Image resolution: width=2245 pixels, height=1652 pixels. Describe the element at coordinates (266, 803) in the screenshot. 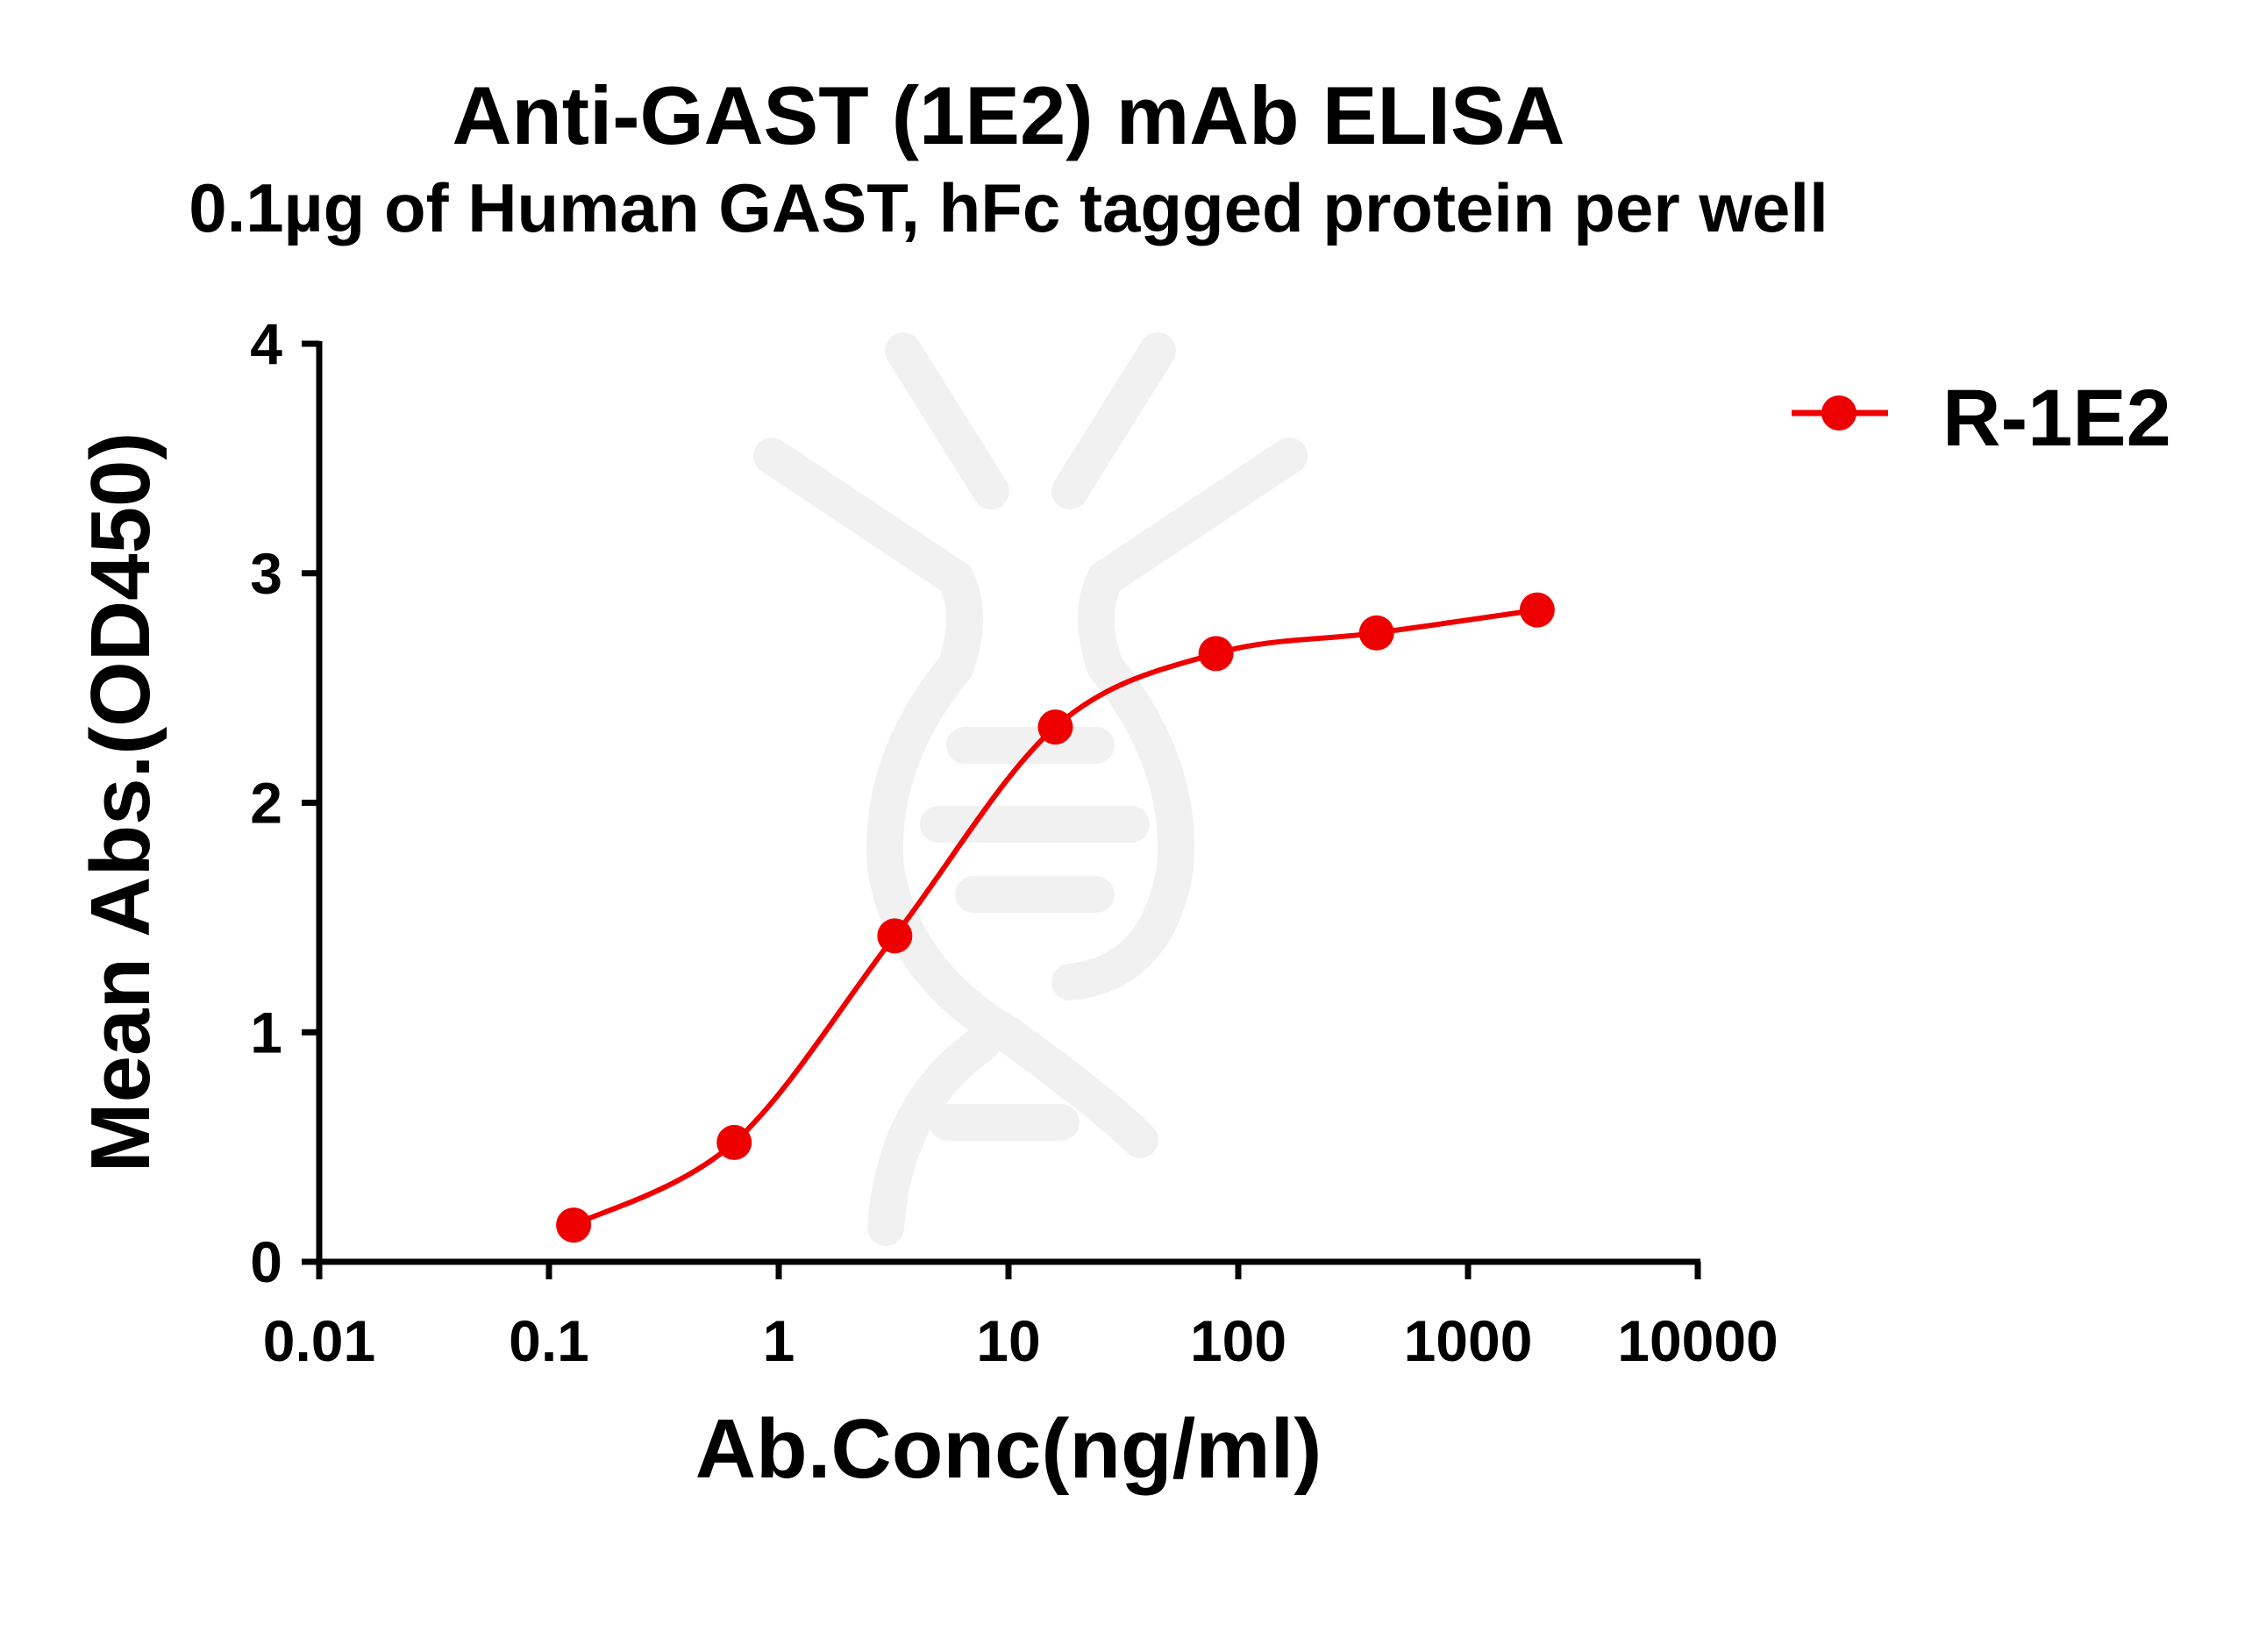

I see `y-tick-label: 2` at that location.